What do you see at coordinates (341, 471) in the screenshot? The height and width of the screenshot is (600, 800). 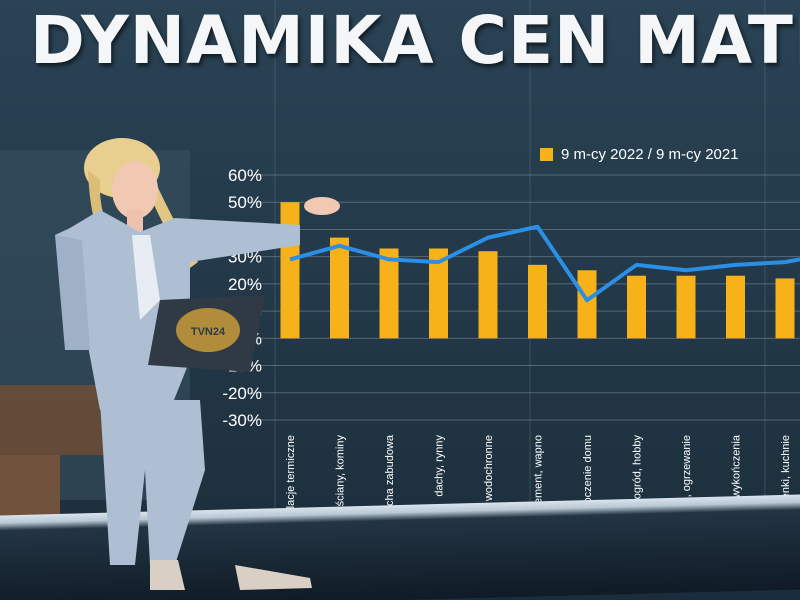 I see `x-tick-label: ściany, kominy` at bounding box center [341, 471].